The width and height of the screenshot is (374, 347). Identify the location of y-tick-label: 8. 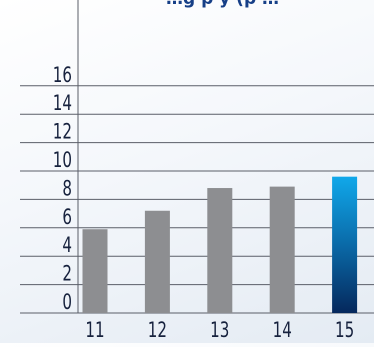
(67, 189).